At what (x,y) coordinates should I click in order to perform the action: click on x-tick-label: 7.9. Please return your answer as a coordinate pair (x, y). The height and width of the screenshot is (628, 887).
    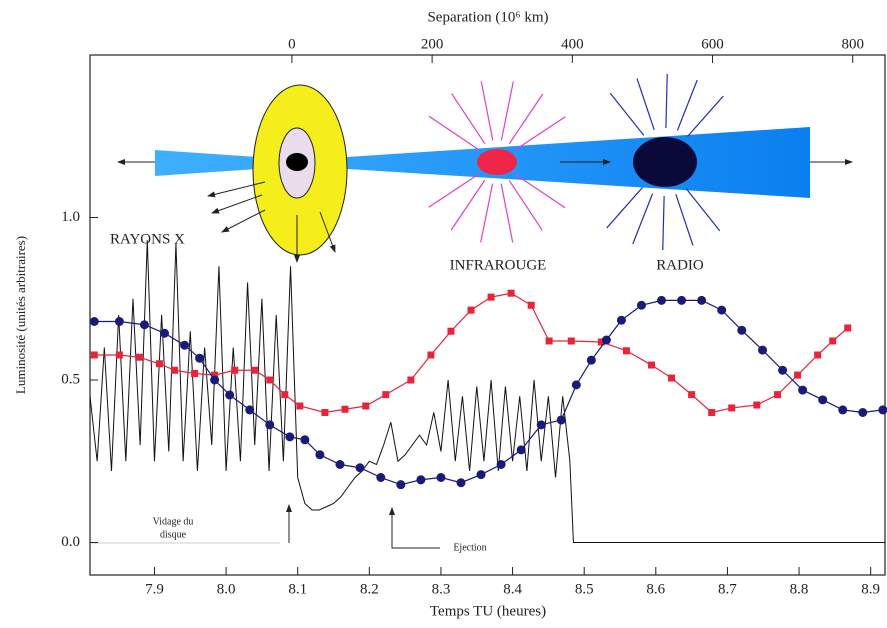
    Looking at the image, I should click on (154, 589).